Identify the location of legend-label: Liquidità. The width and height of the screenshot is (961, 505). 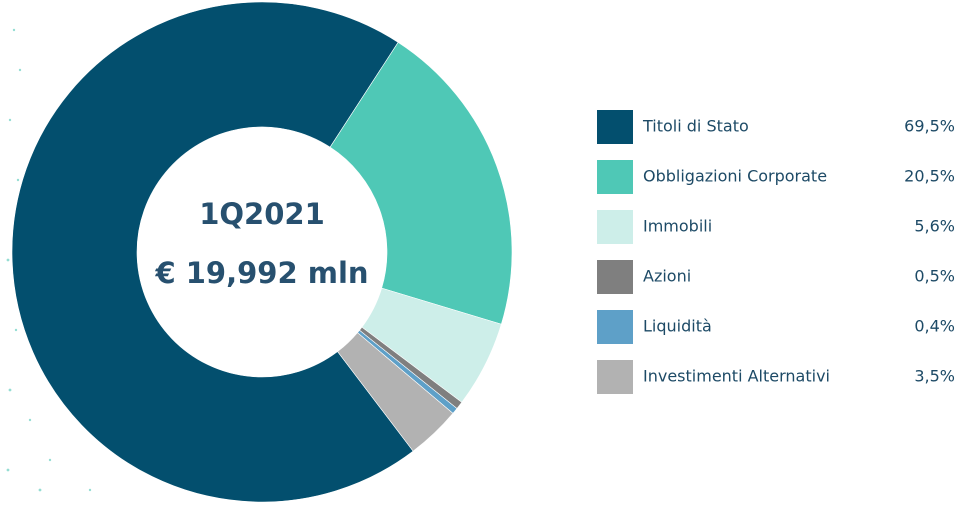
(677, 326).